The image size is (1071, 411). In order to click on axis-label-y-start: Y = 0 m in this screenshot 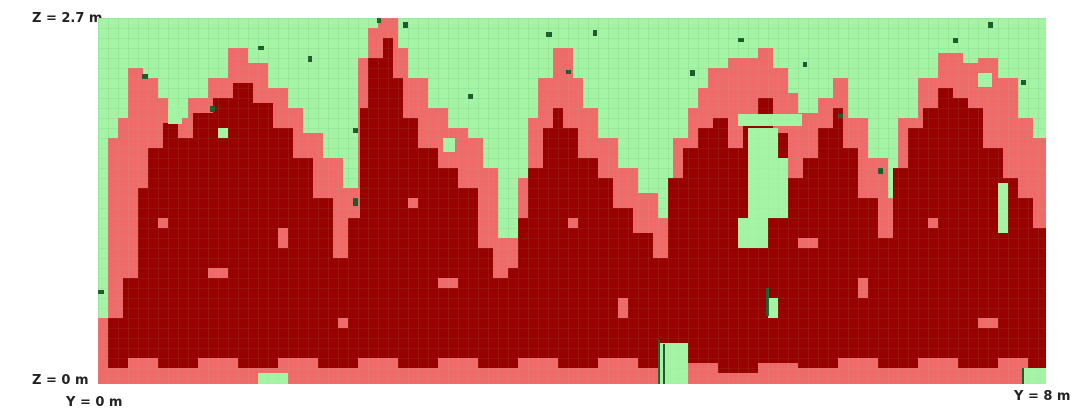, I will do `click(94, 402)`.